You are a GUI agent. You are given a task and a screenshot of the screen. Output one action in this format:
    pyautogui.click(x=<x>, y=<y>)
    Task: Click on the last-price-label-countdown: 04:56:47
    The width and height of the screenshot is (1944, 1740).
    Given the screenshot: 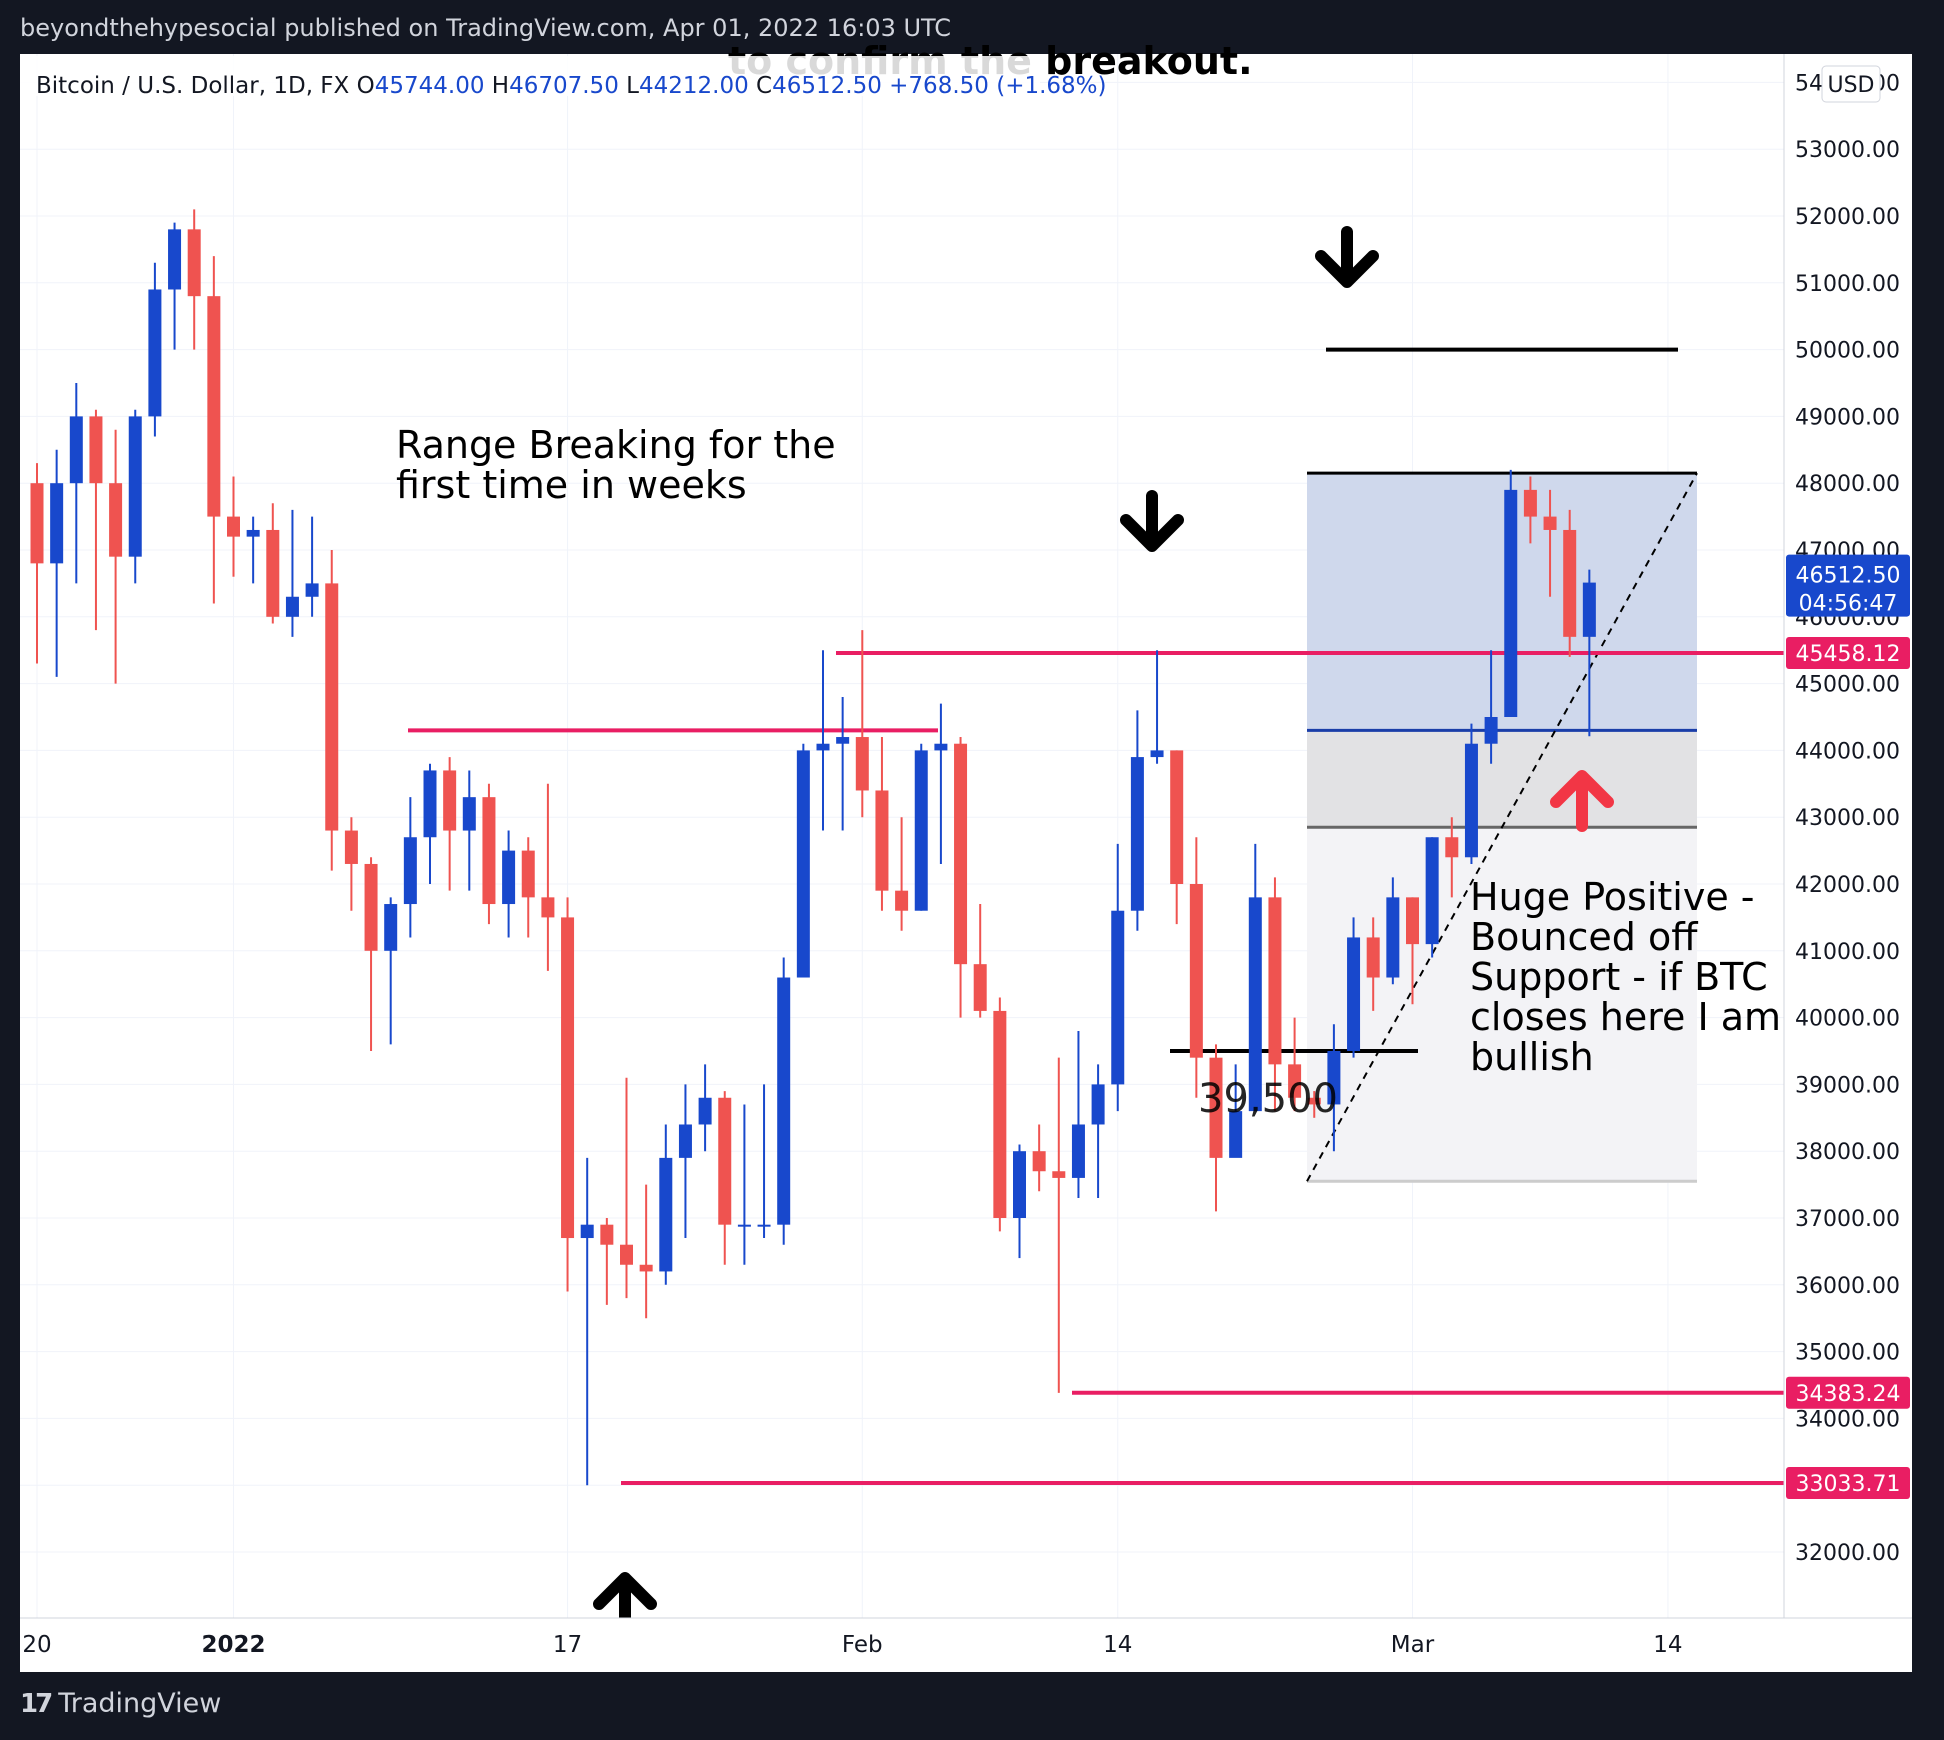 What is the action you would take?
    pyautogui.click(x=1848, y=604)
    